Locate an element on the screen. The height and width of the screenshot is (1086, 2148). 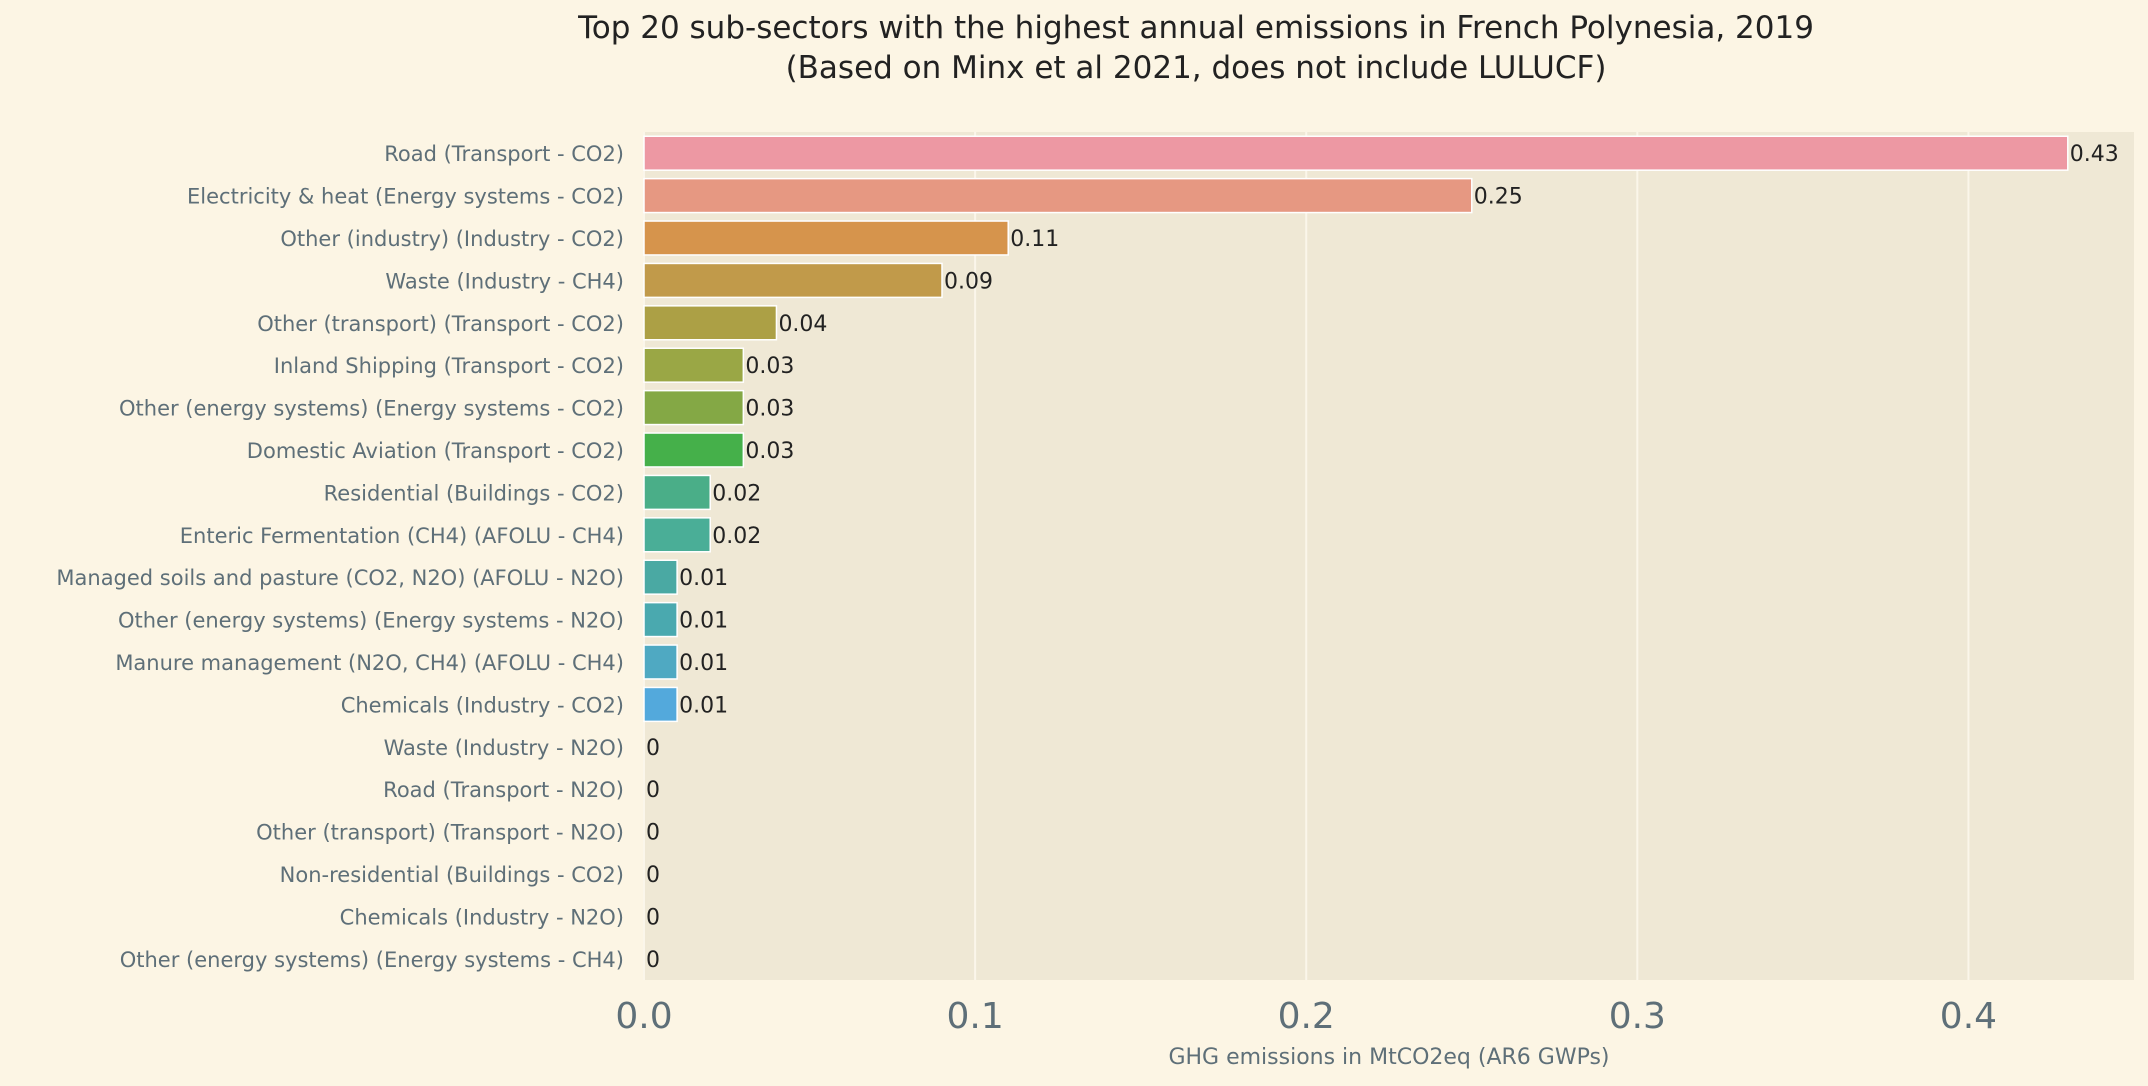
category-label: Non-residential (Buildings - CO2) is located at coordinates (452, 875).